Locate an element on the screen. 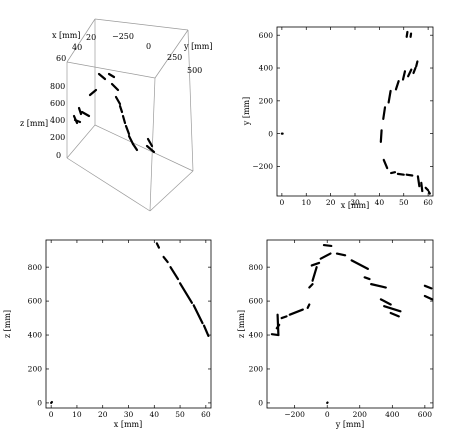 The image size is (452, 446). y-tick-3d: 500 is located at coordinates (194, 70).